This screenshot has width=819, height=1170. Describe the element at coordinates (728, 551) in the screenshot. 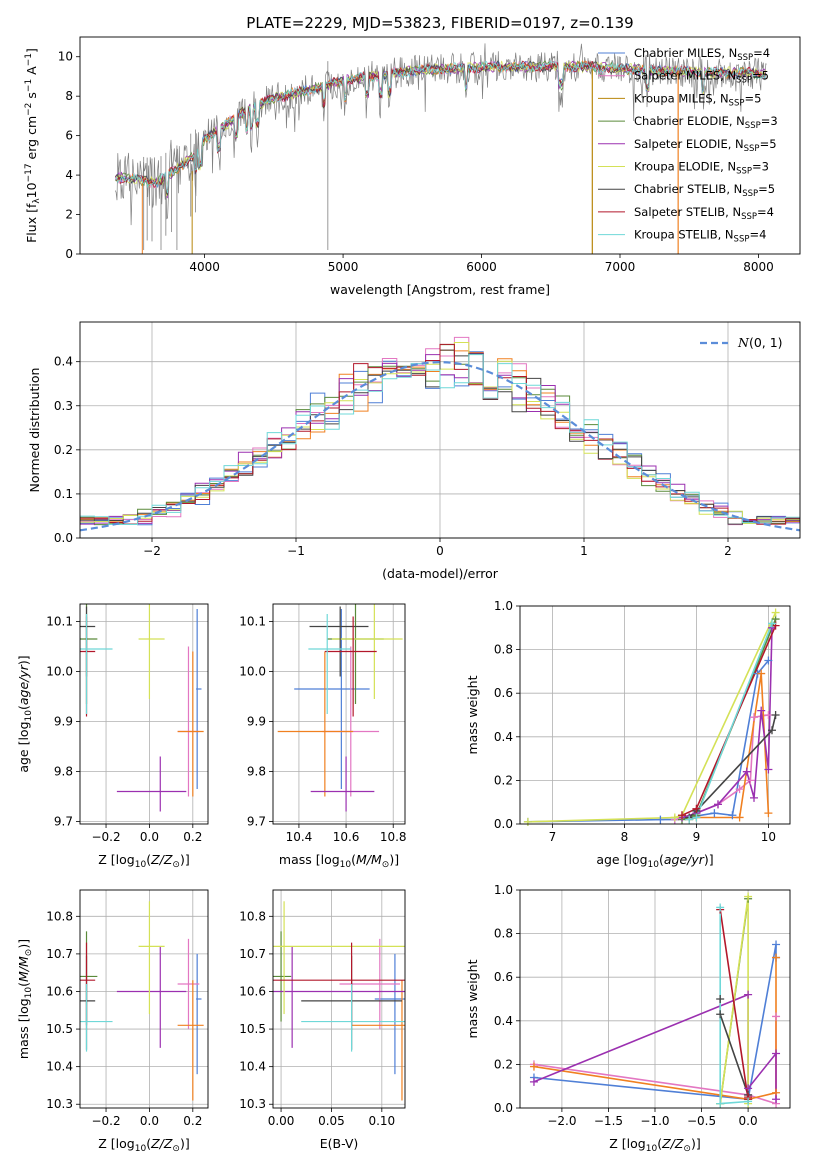

I see `x-tick-label: 2` at that location.